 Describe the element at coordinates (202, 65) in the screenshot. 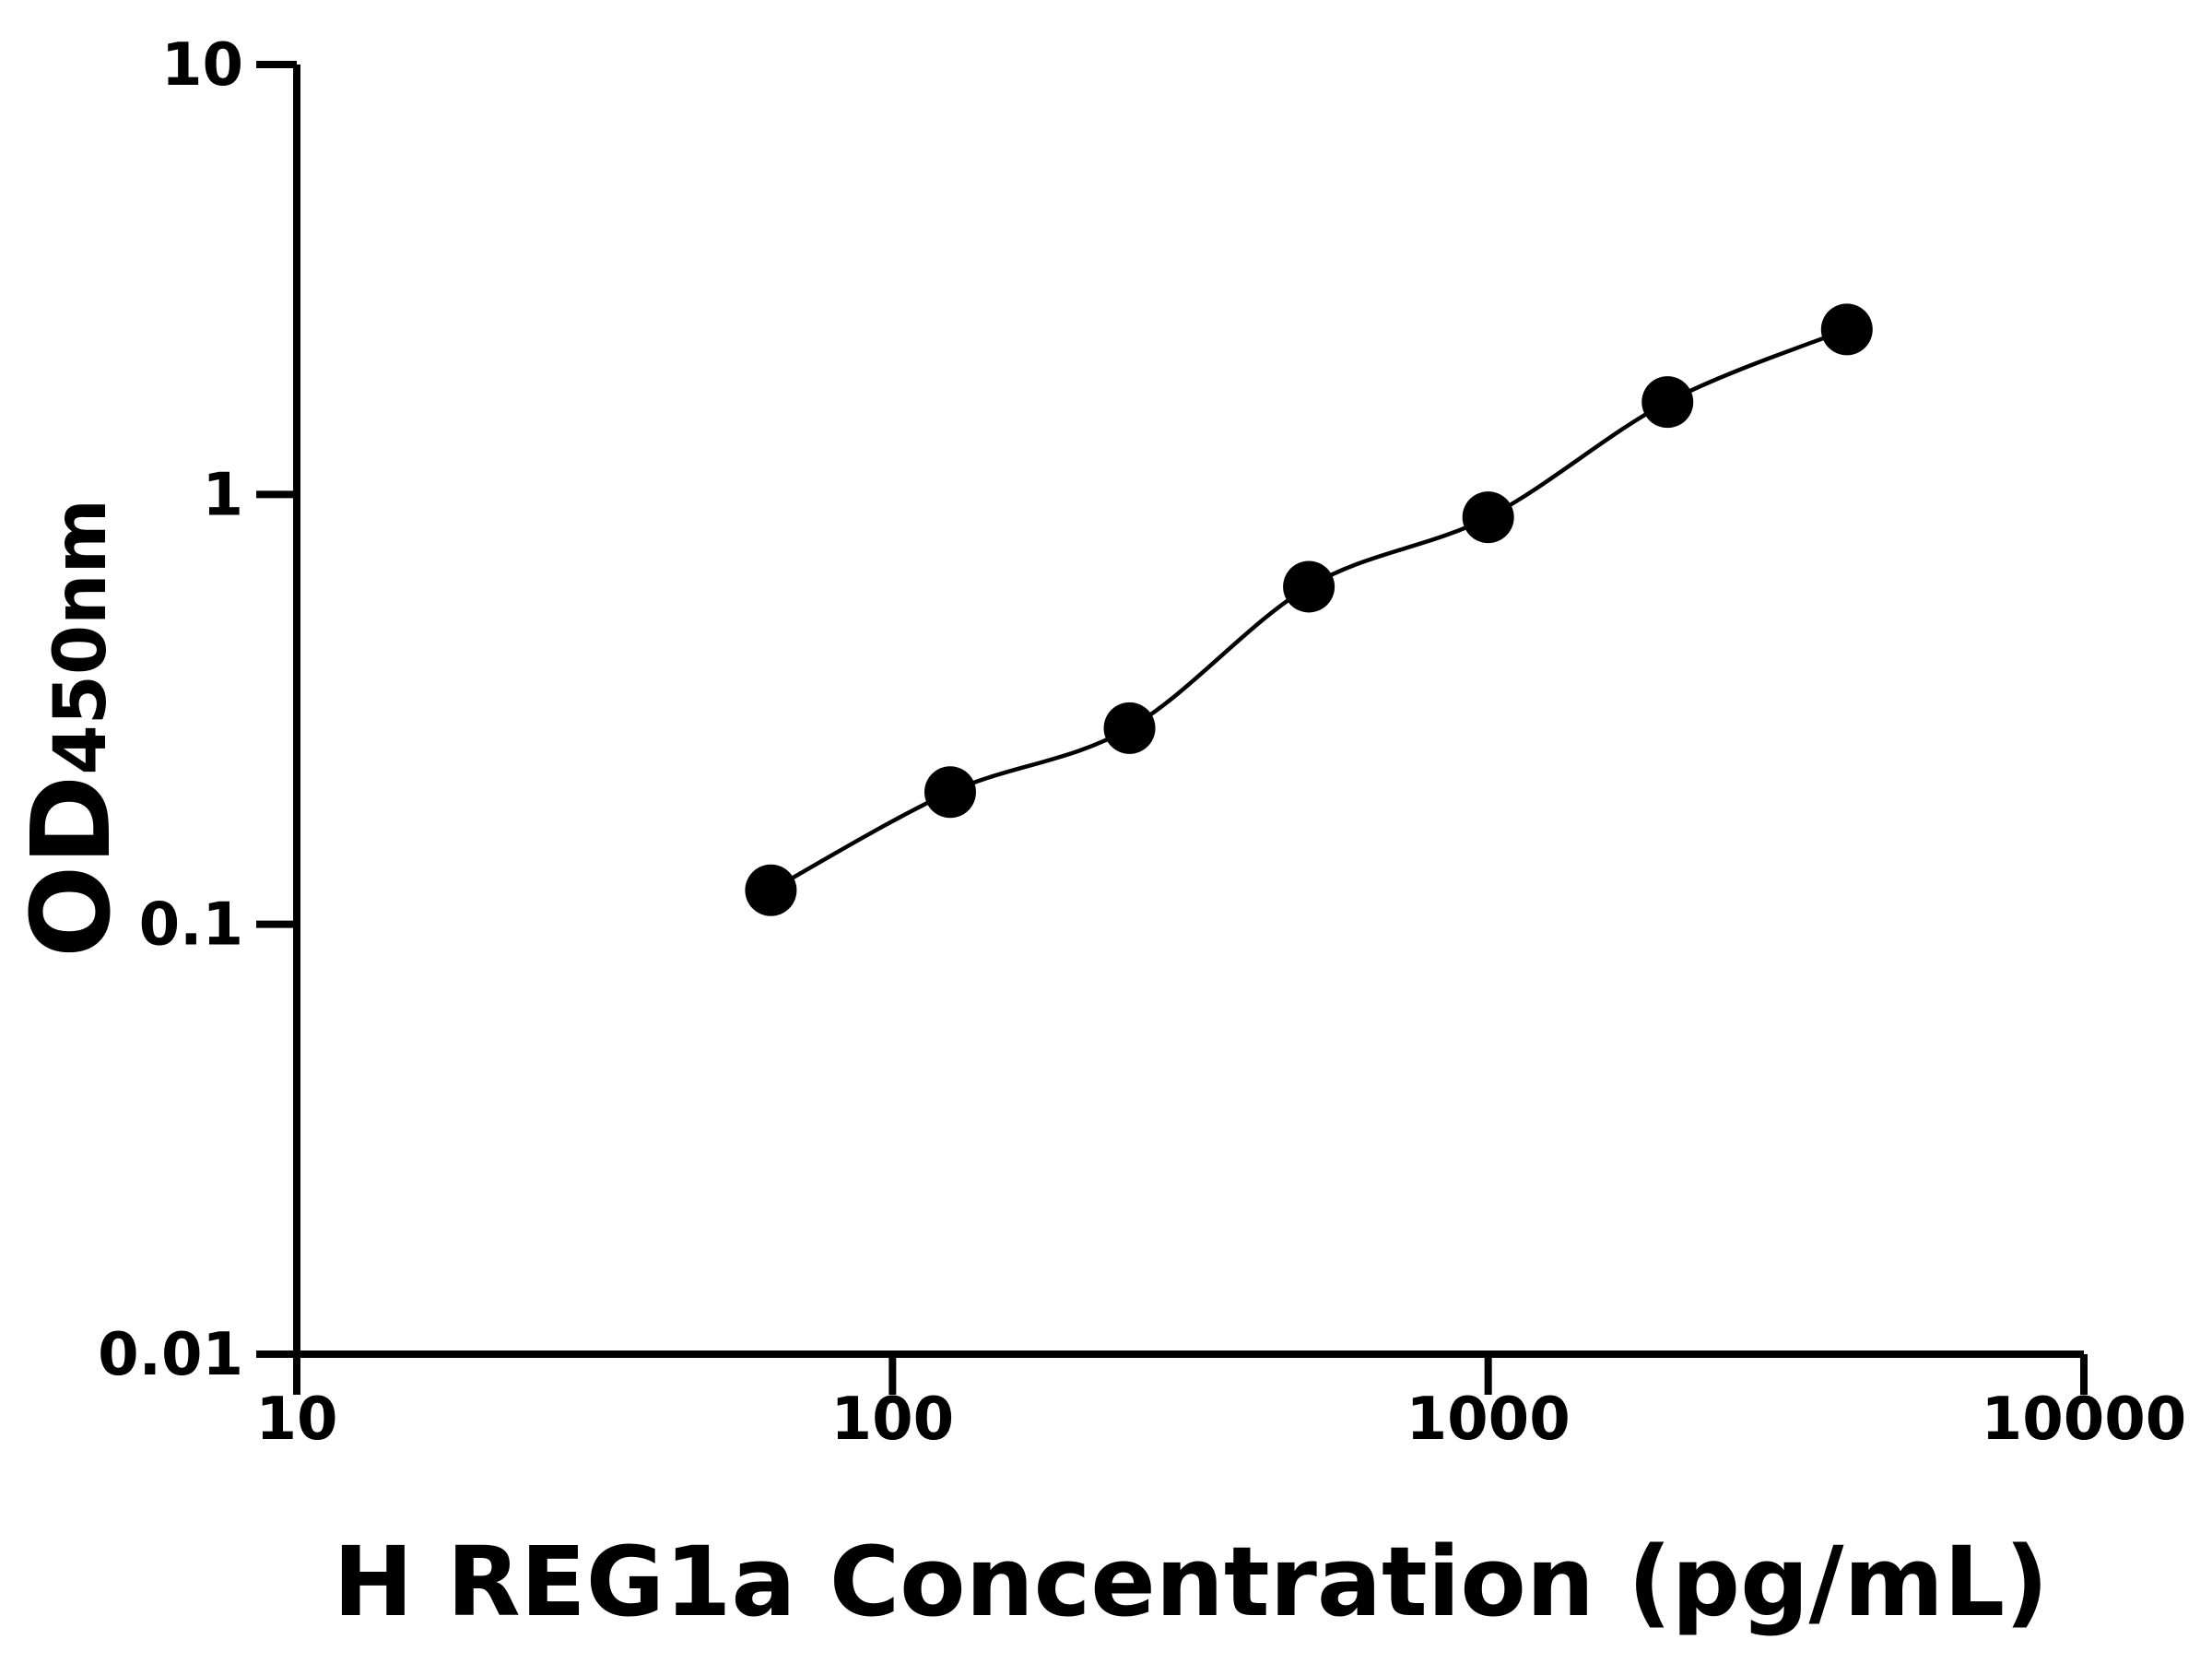

I see `y-tick-label: 10` at that location.